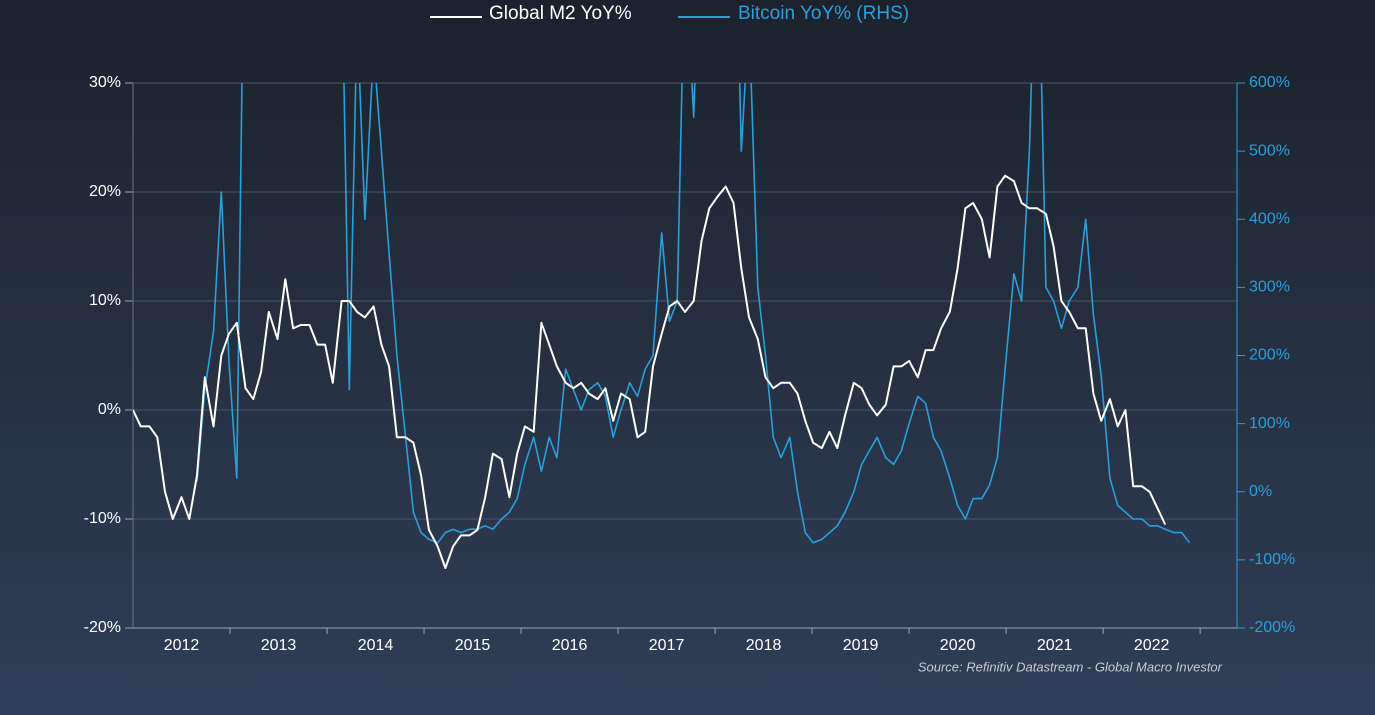 This screenshot has height=715, width=1375. I want to click on y-tick-label: 10%, so click(105, 300).